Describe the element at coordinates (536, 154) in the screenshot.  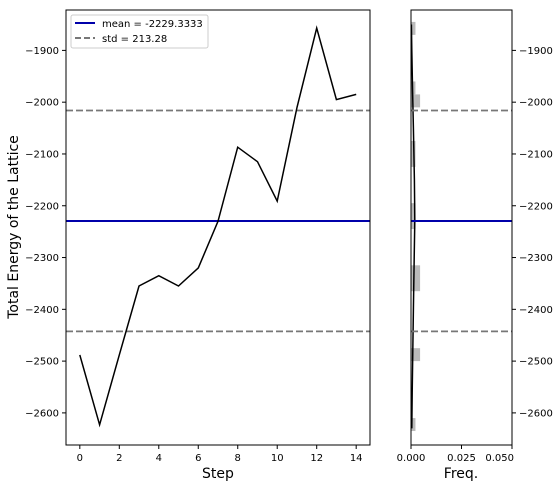
I see `hist-y-tick-label: −2100` at that location.